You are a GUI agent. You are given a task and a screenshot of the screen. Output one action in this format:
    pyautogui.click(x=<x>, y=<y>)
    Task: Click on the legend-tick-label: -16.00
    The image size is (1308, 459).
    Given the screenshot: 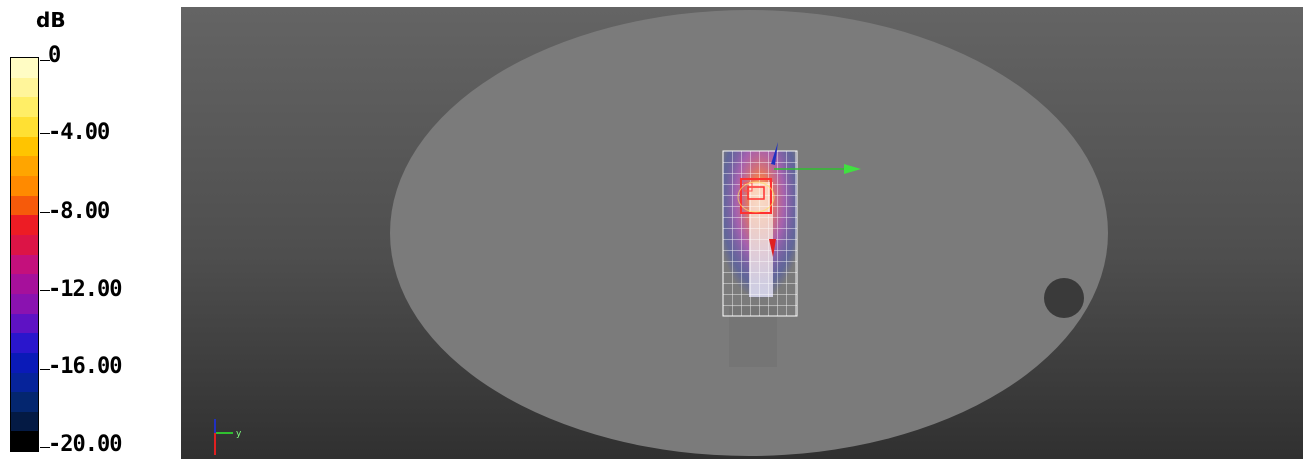 What is the action you would take?
    pyautogui.click(x=85, y=366)
    